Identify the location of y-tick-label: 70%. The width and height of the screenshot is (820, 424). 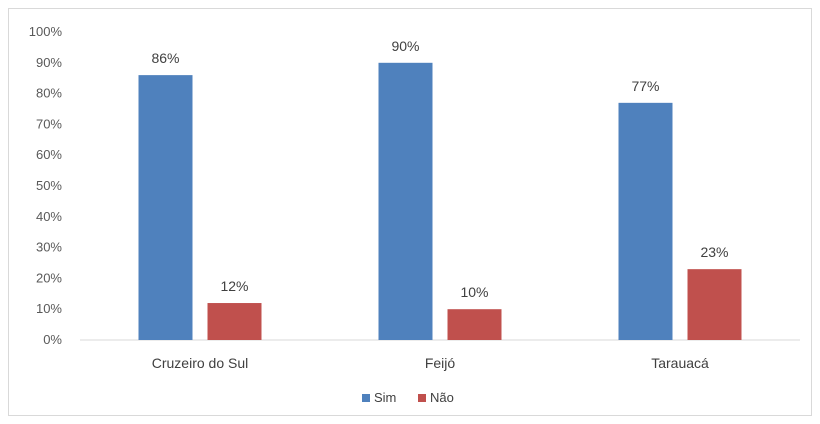
(49, 123).